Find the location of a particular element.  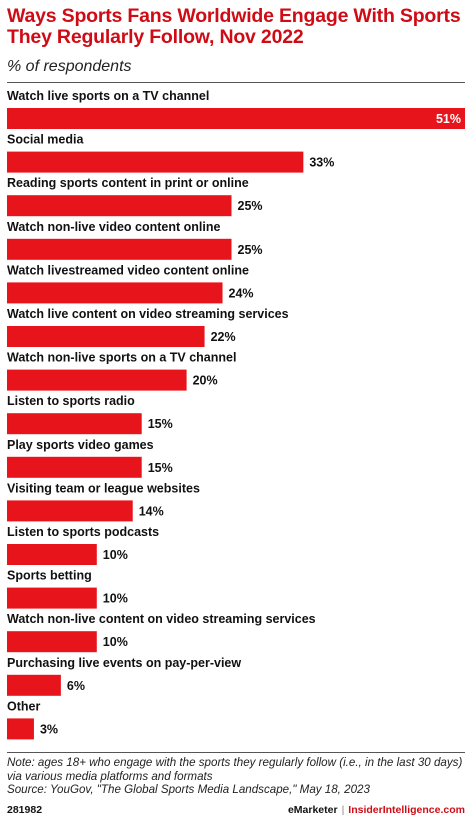

category-label: Watch non-live sports on a TV channel is located at coordinates (121, 358).